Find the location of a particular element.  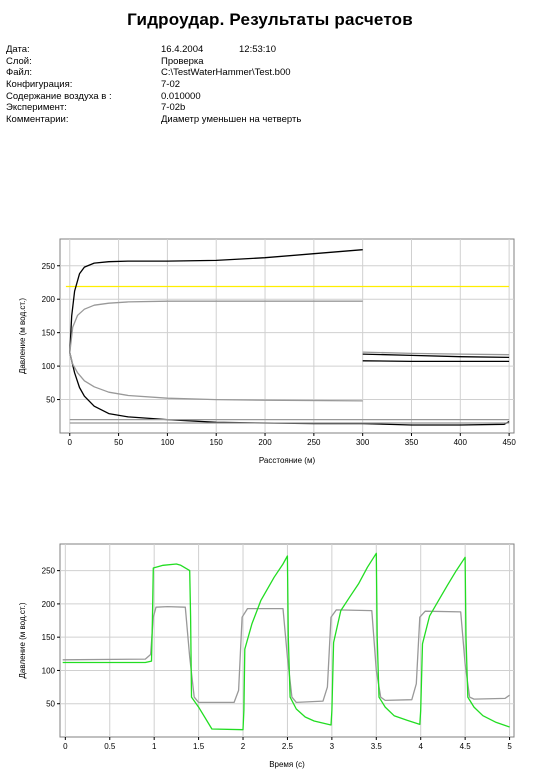

x-tick-label: 4.5 is located at coordinates (466, 746).